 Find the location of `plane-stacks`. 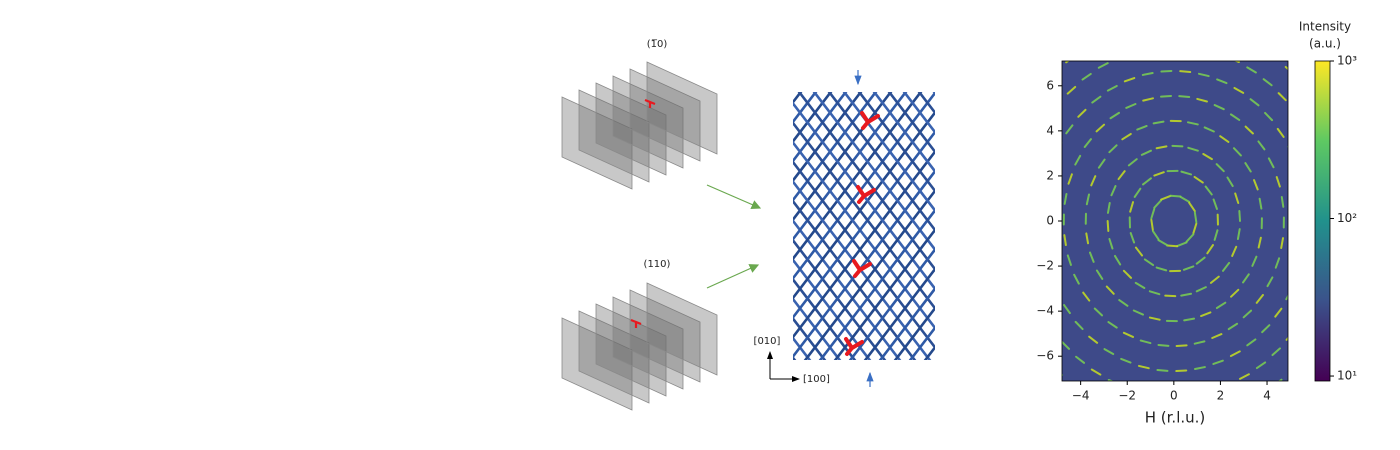

plane-stacks is located at coordinates (639, 236).